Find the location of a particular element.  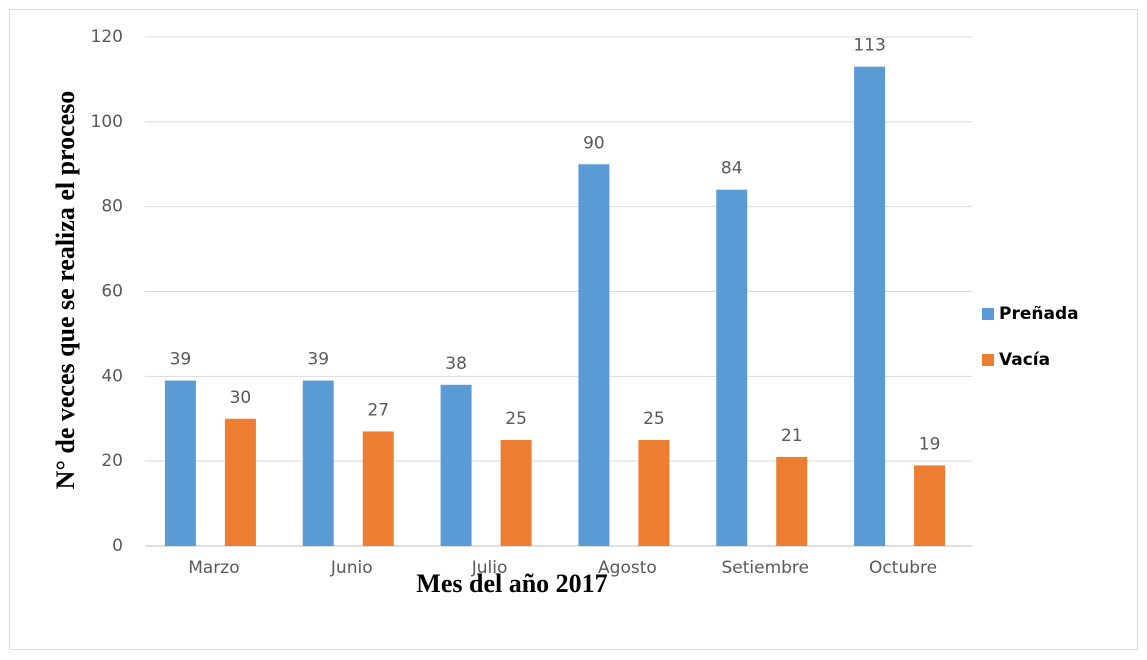

value-label: 84 is located at coordinates (732, 169).